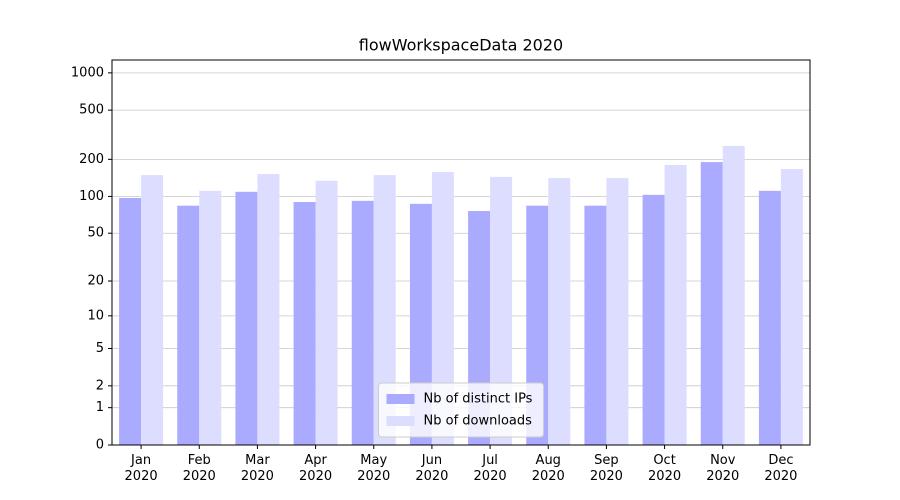 The height and width of the screenshot is (500, 900). What do you see at coordinates (478, 421) in the screenshot?
I see `legend-label: Nb of downloads` at bounding box center [478, 421].